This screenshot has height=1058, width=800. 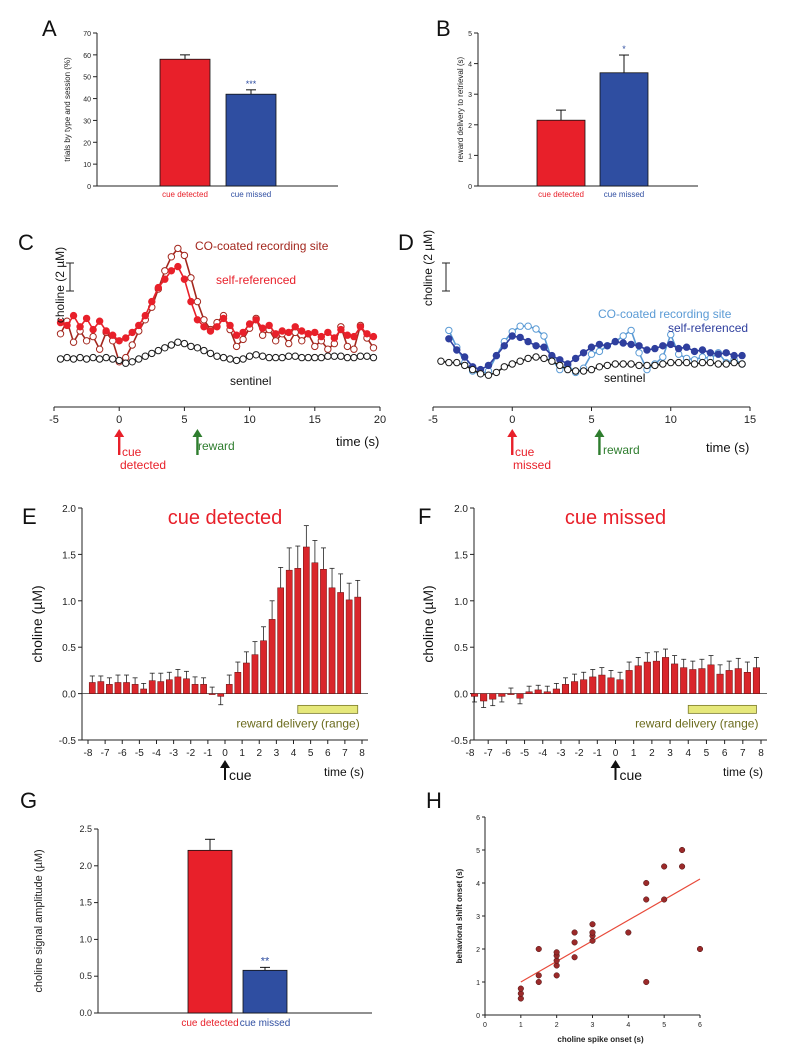 What do you see at coordinates (311, 753) in the screenshot?
I see `e-xtick-label: 5` at bounding box center [311, 753].